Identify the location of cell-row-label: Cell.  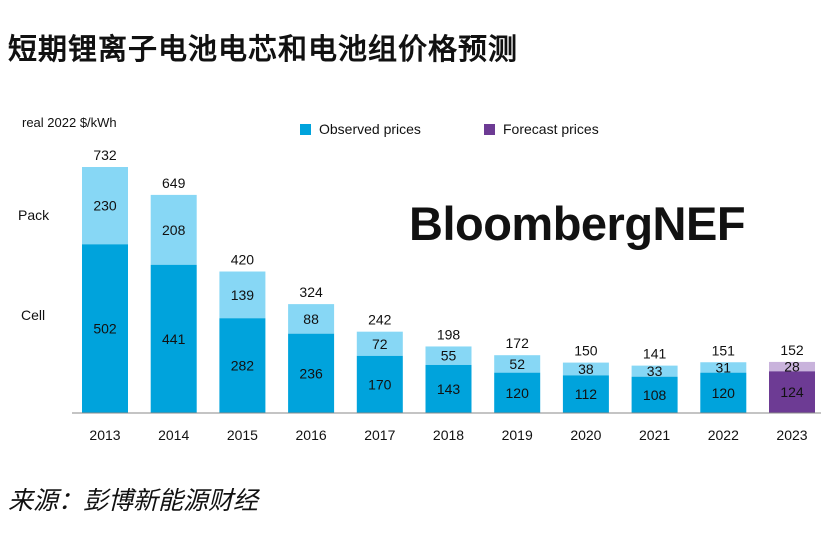
(33, 315).